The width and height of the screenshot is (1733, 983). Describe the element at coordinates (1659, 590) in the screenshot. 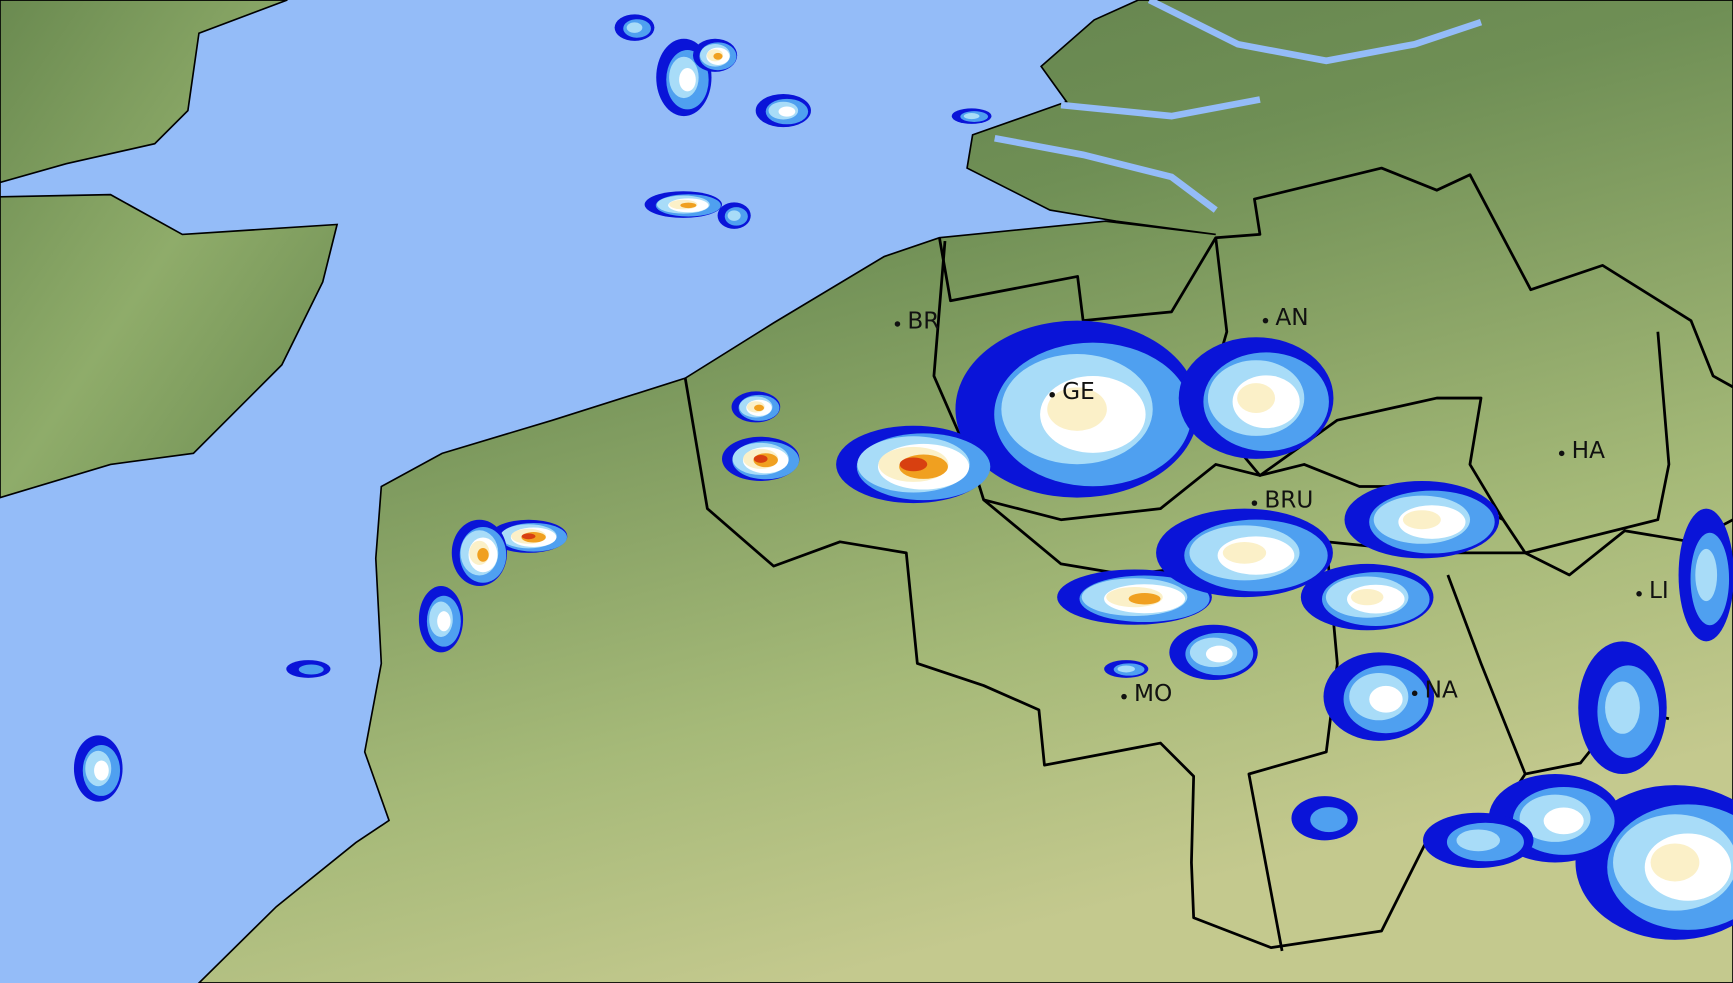

I see `city-label: LI` at that location.